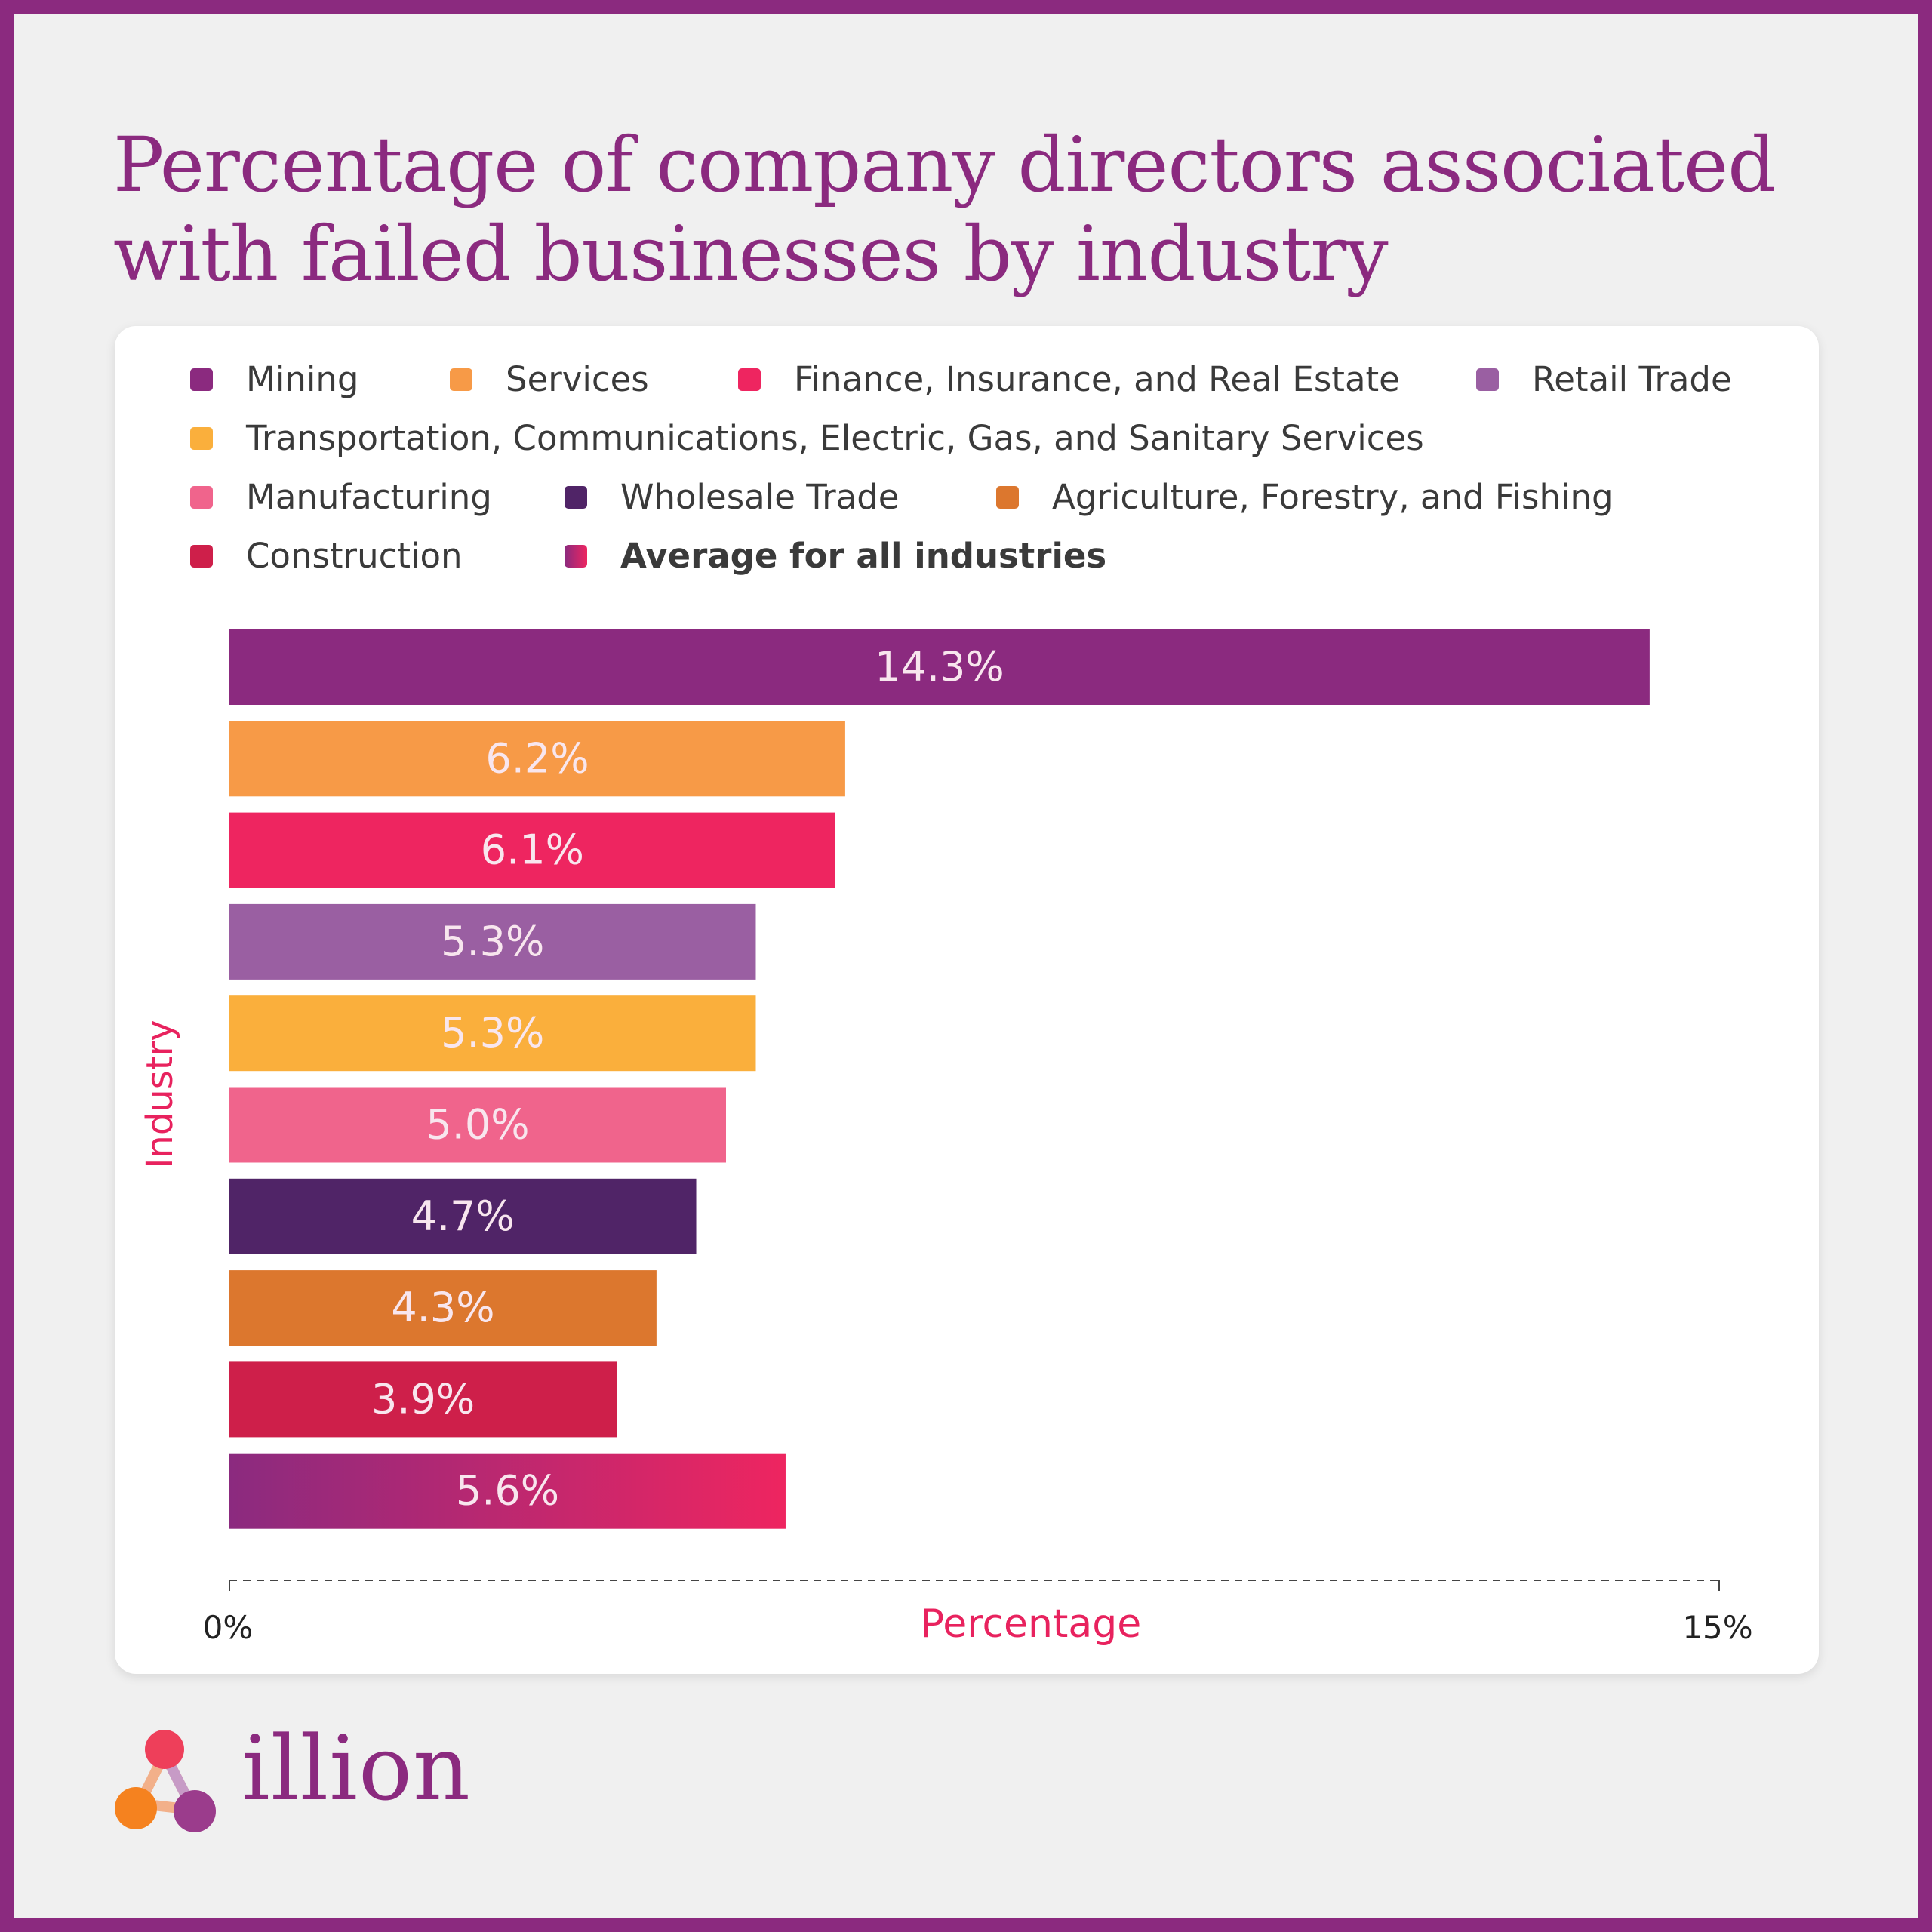 Image resolution: width=1932 pixels, height=1932 pixels. I want to click on legend-item: Finance, Insurance, and Real Estate, so click(1069, 379).